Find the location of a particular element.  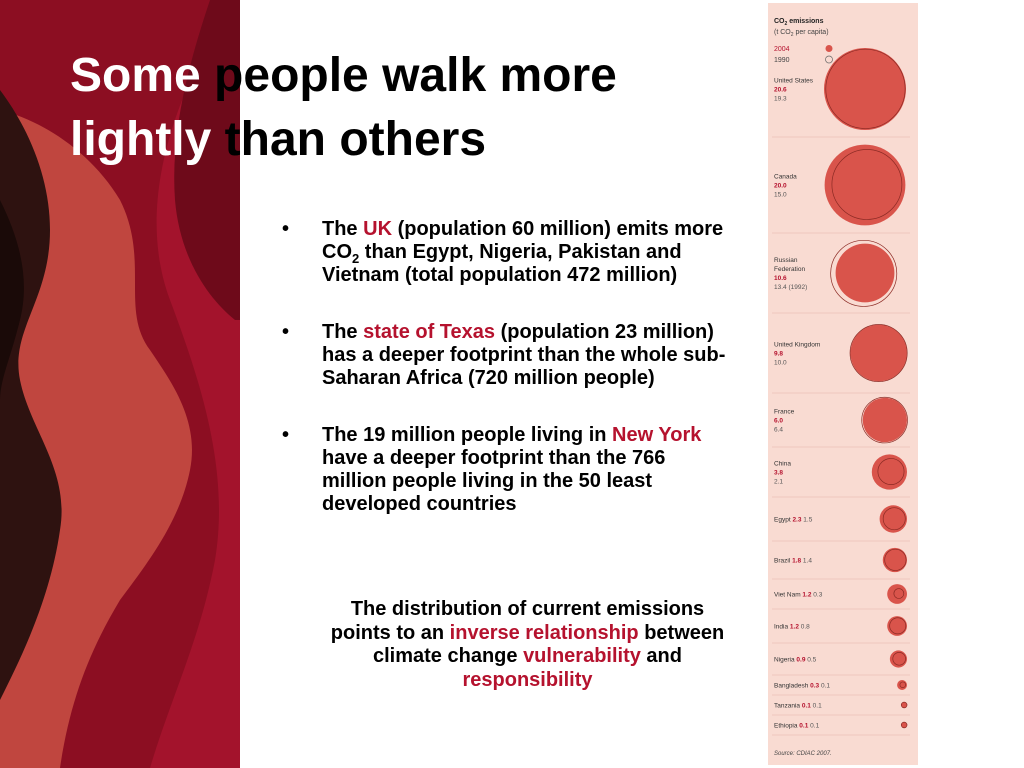

bubble-1990-india is located at coordinates (898, 626).